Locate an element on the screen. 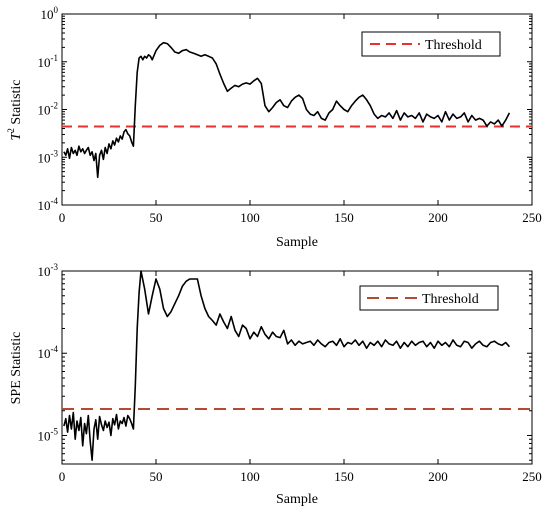 The width and height of the screenshot is (550, 515). spe-legend-box is located at coordinates (429, 298).